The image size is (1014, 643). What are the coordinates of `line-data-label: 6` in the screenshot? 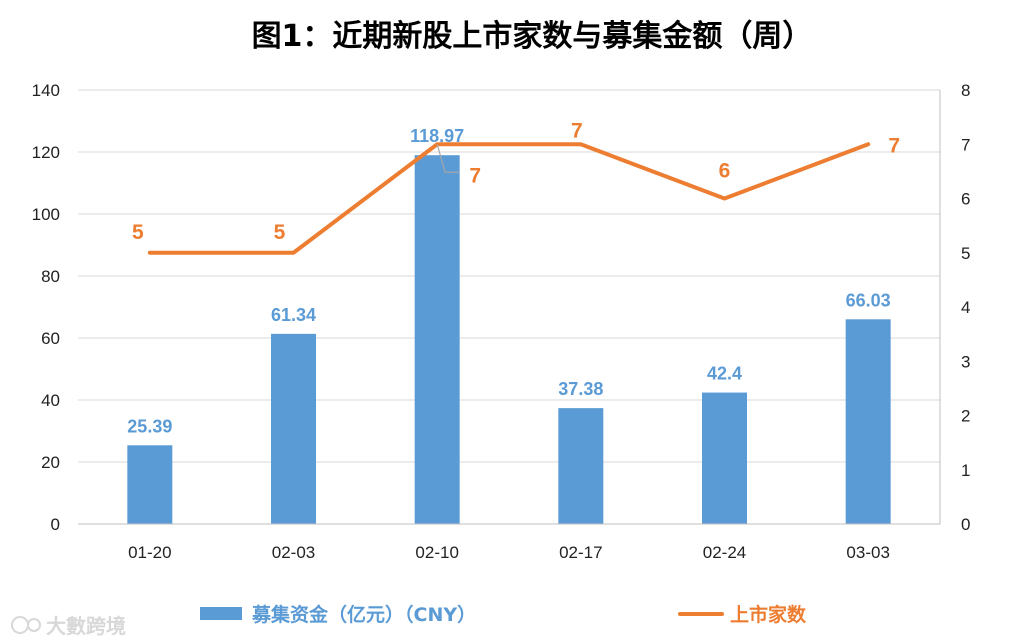 It's located at (725, 171).